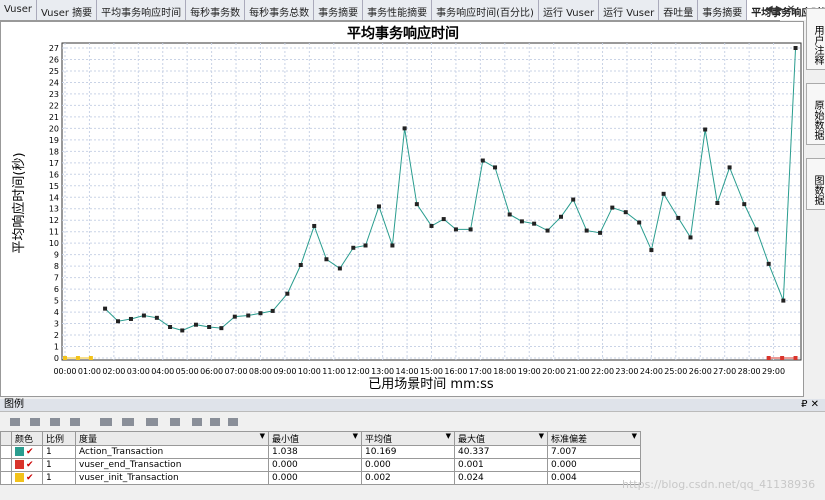 The image size is (825, 500). What do you see at coordinates (138, 371) in the screenshot?
I see `x-tick-label: 03:00` at bounding box center [138, 371].